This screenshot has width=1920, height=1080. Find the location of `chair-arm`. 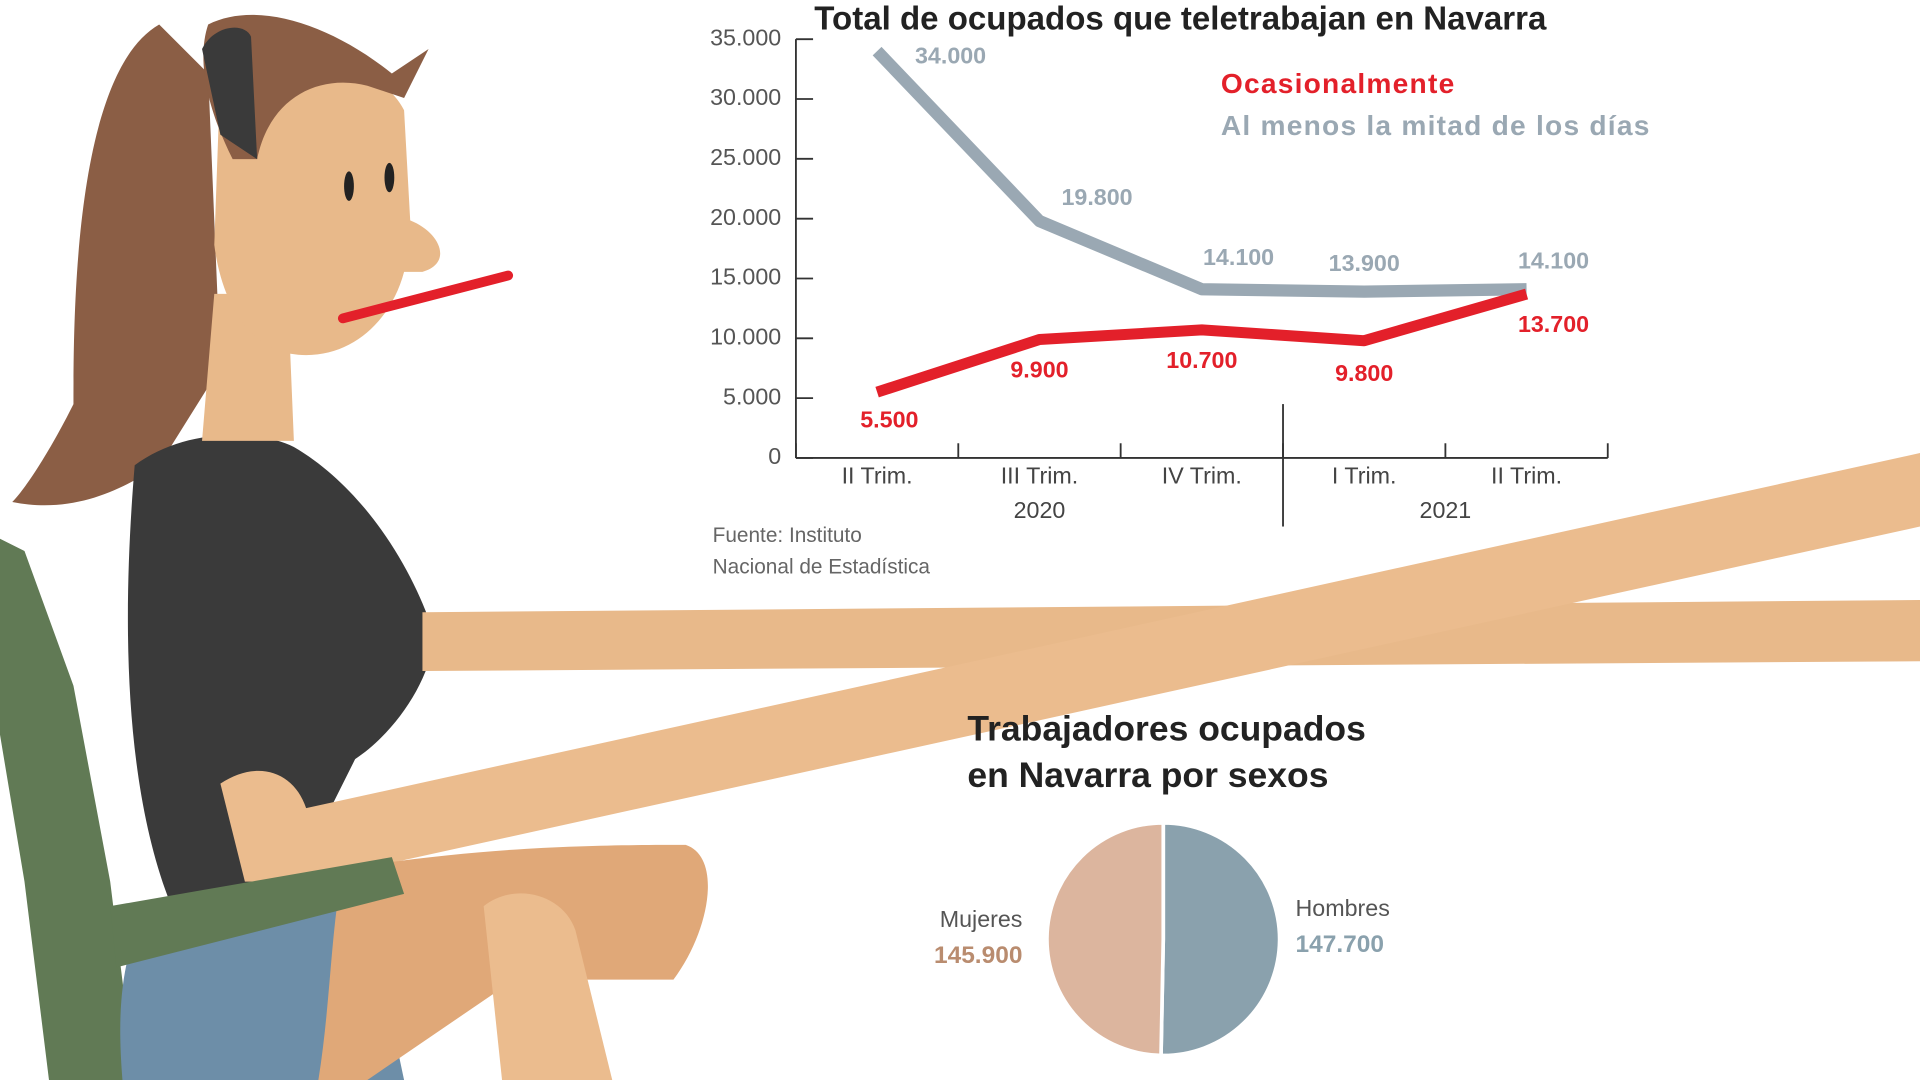

chair-arm is located at coordinates (257, 912).